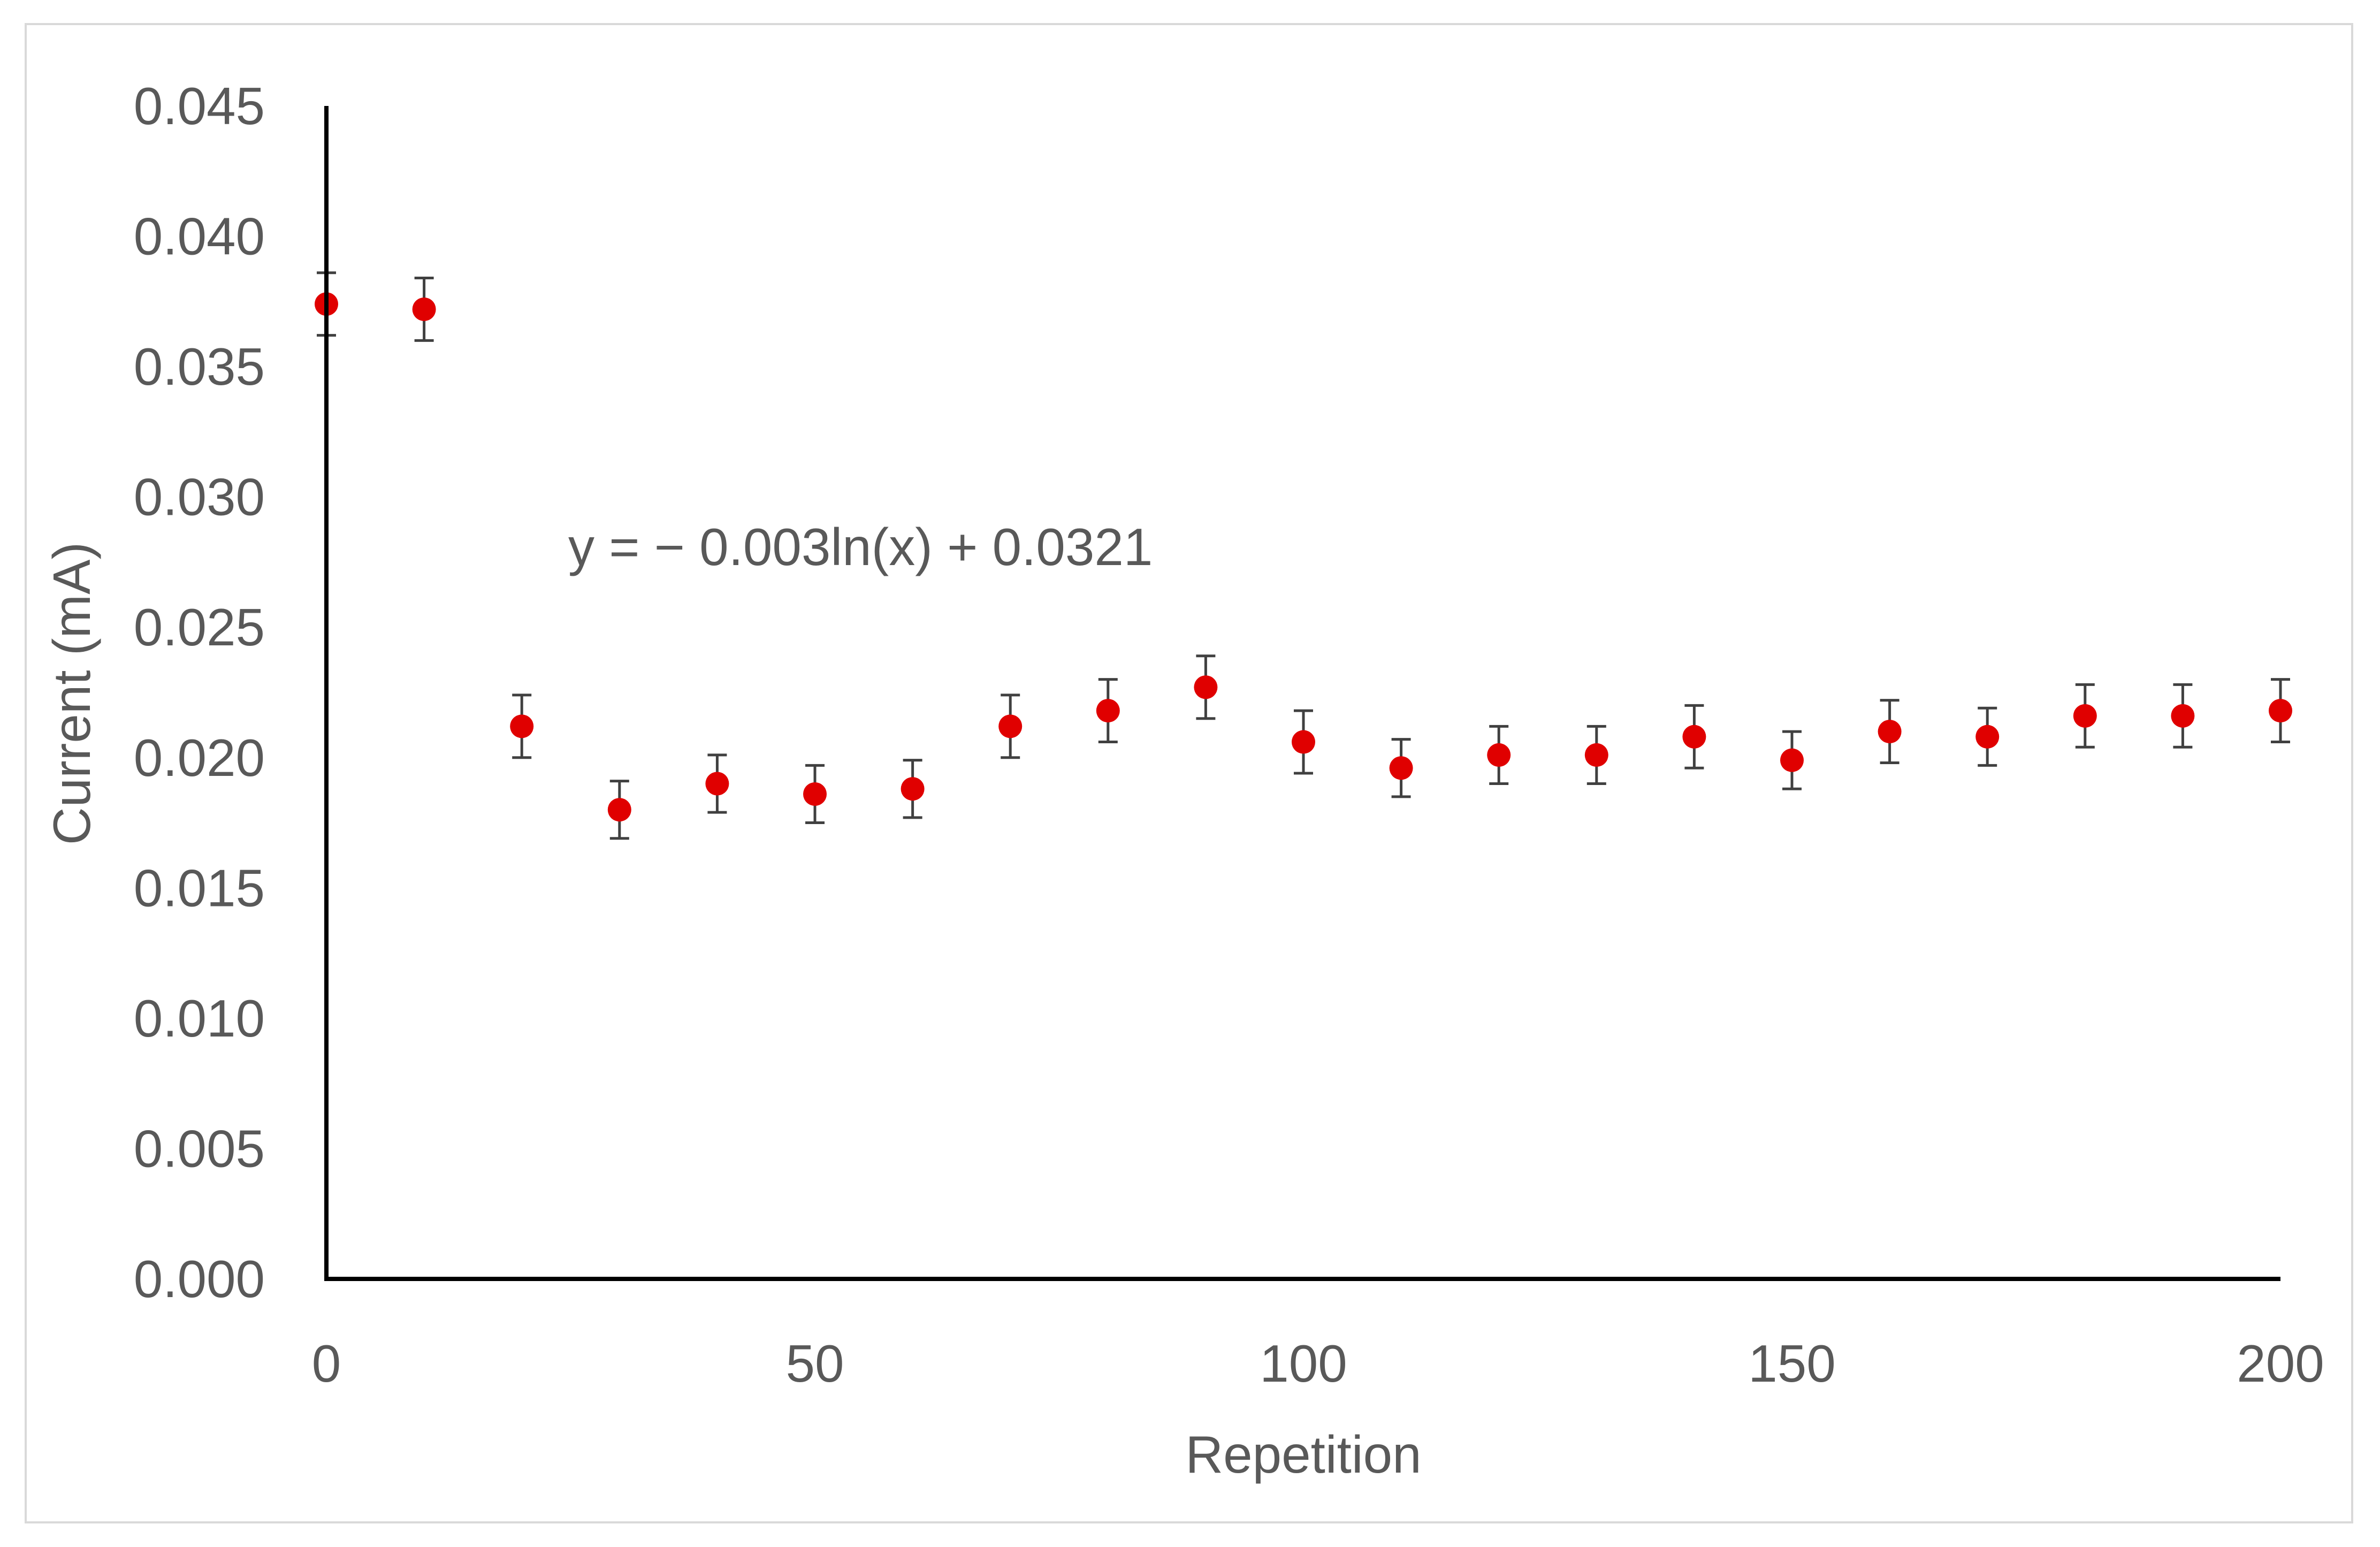 The height and width of the screenshot is (1547, 2380). Describe the element at coordinates (860, 546) in the screenshot. I see `trendline-equation: y = − 0.003ln(x) + 0.0321` at that location.